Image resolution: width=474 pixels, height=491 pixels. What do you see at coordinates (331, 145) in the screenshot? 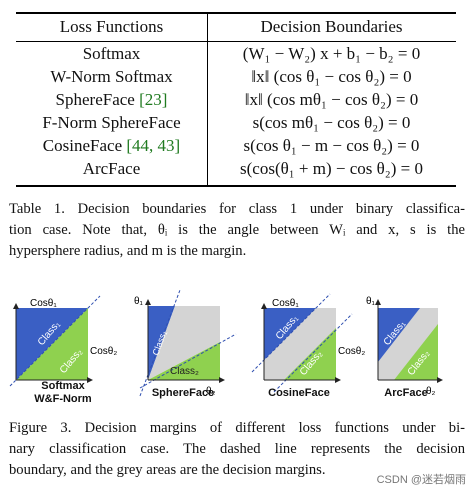
I see `table-row-boundary: s(cos θ₁ − m − cos θ₂) = 0` at bounding box center [331, 145].